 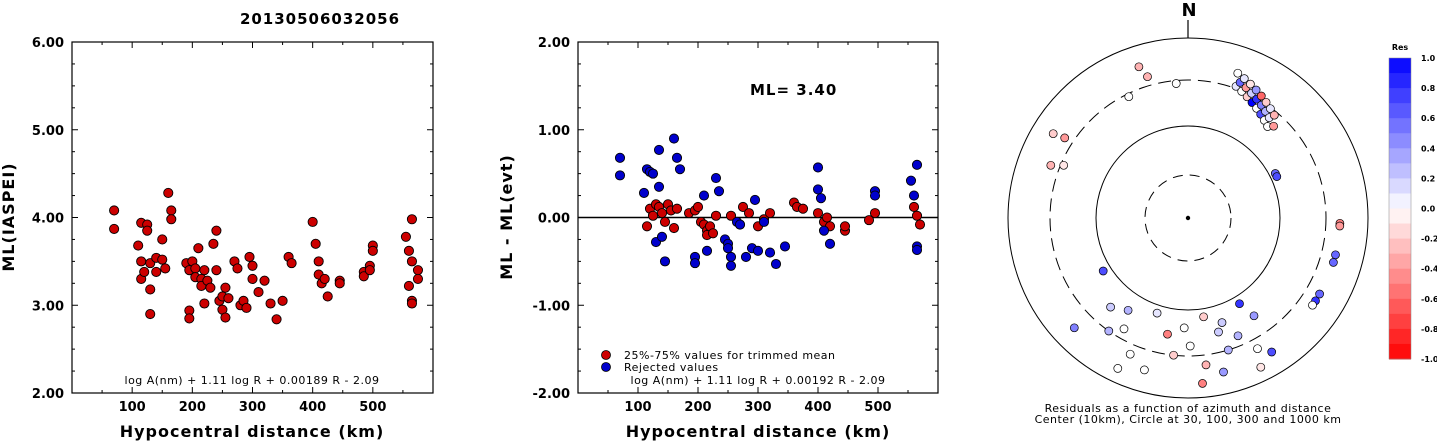 What do you see at coordinates (320, 19) in the screenshot?
I see `event-id-title: 20130506032056` at bounding box center [320, 19].